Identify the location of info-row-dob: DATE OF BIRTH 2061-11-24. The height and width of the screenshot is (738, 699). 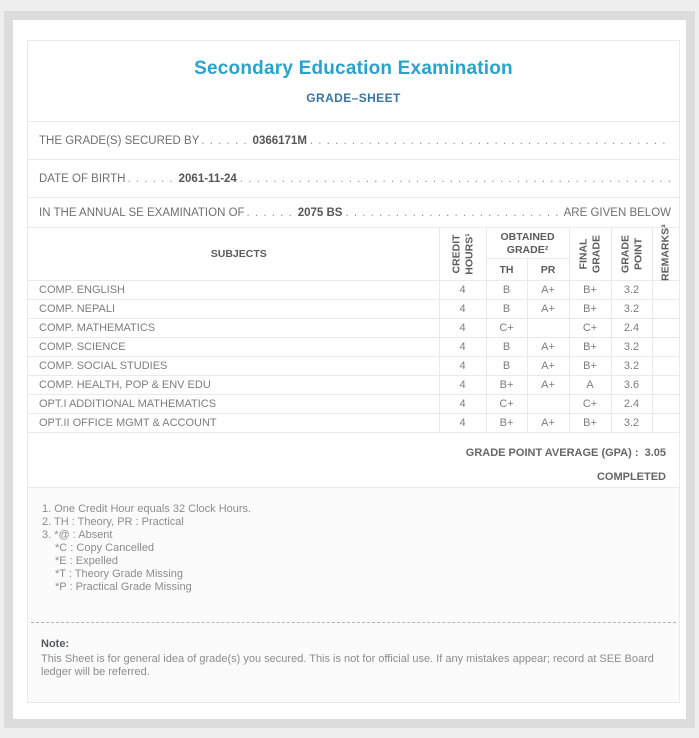
(353, 178).